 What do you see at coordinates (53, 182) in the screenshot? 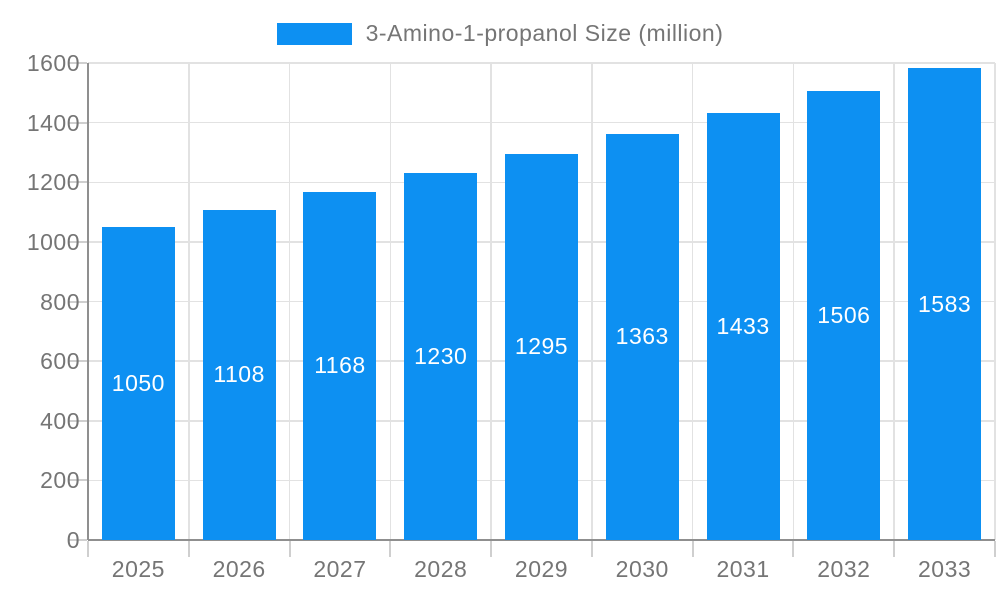
I see `y-axis-label: 1200` at bounding box center [53, 182].